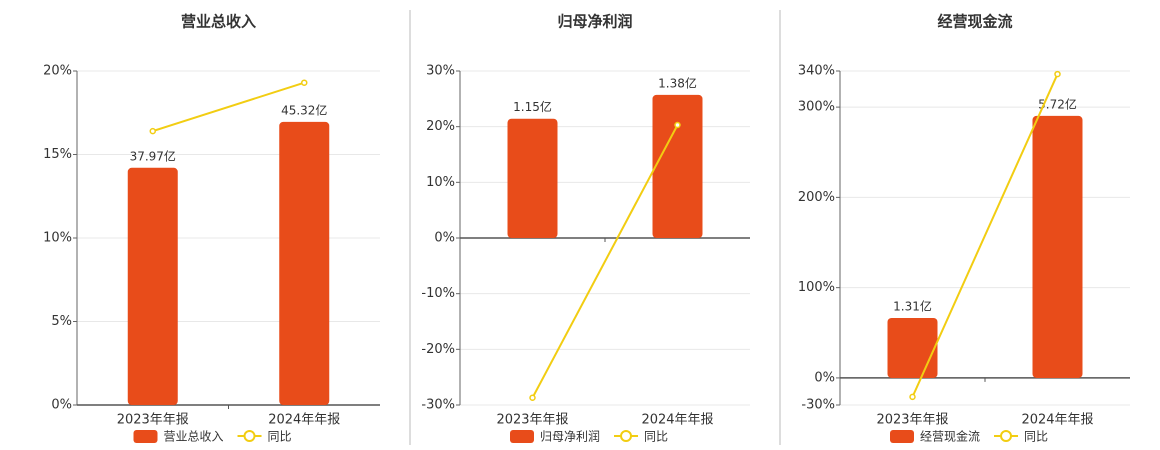 Image resolution: width=1160 pixels, height=450 pixels. I want to click on y-tick-label: 200%, so click(816, 197).